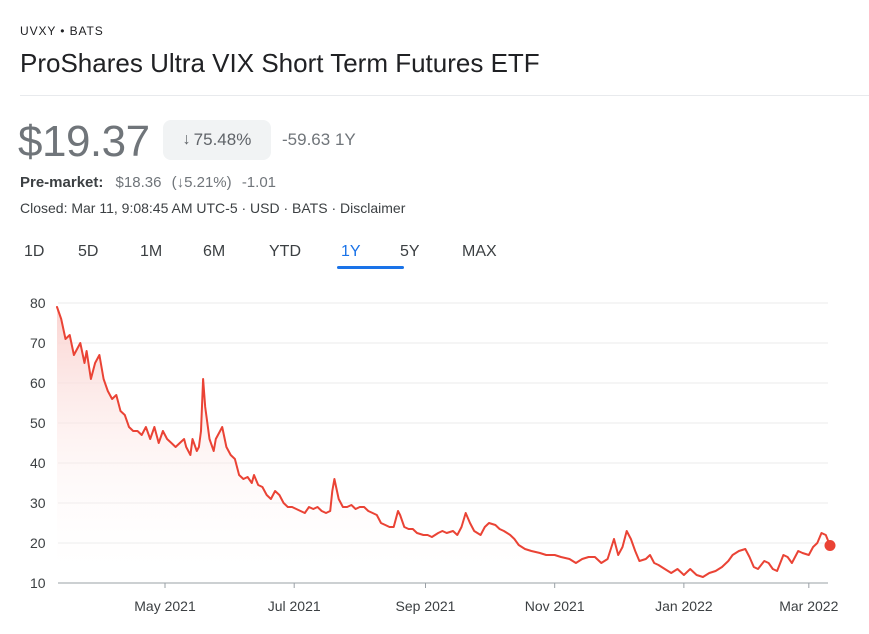 The height and width of the screenshot is (634, 869). What do you see at coordinates (555, 606) in the screenshot?
I see `x-tick-label: Nov 2021` at bounding box center [555, 606].